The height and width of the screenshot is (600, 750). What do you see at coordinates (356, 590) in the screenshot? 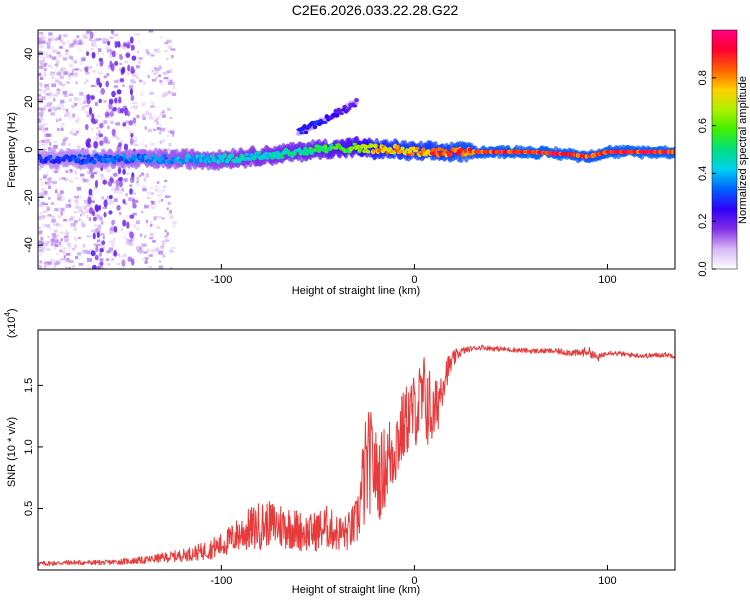
I see `snr-x-label: Height of straight line (km)` at bounding box center [356, 590].